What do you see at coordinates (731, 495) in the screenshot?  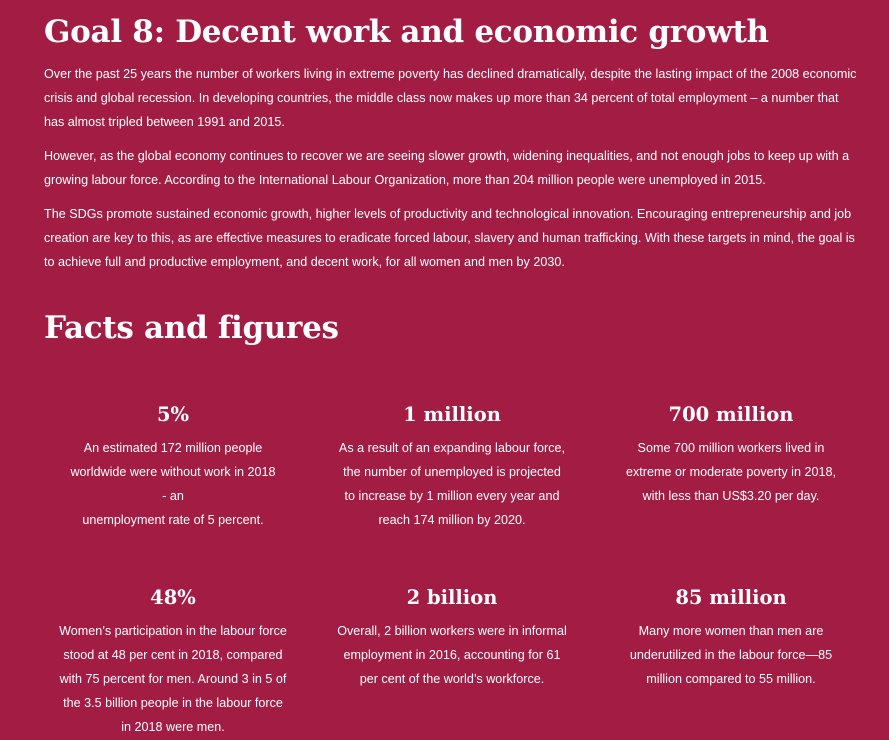 I see `fact-description-line: with less than US$3.20 per day.` at bounding box center [731, 495].